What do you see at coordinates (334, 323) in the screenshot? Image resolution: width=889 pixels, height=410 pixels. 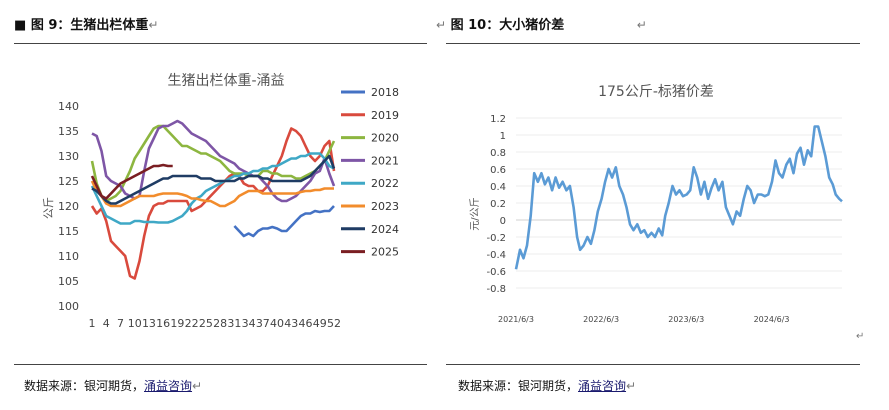 I see `x-tick-label: 52` at bounding box center [334, 323].